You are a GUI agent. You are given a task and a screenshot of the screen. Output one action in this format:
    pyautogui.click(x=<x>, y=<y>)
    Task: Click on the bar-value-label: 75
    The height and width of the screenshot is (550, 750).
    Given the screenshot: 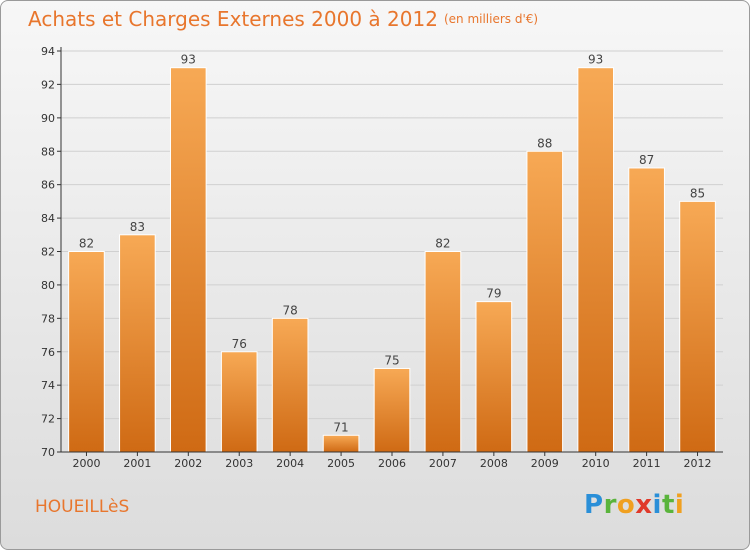 What is the action you would take?
    pyautogui.click(x=391, y=360)
    